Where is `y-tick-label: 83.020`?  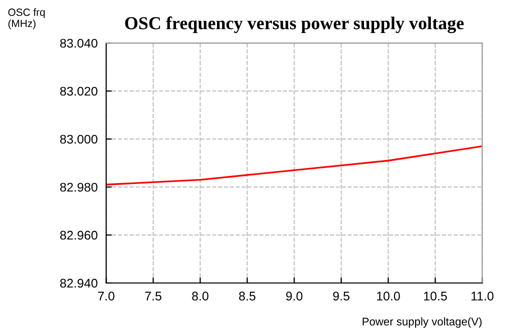 y-tick-label: 83.020 is located at coordinates (79, 91).